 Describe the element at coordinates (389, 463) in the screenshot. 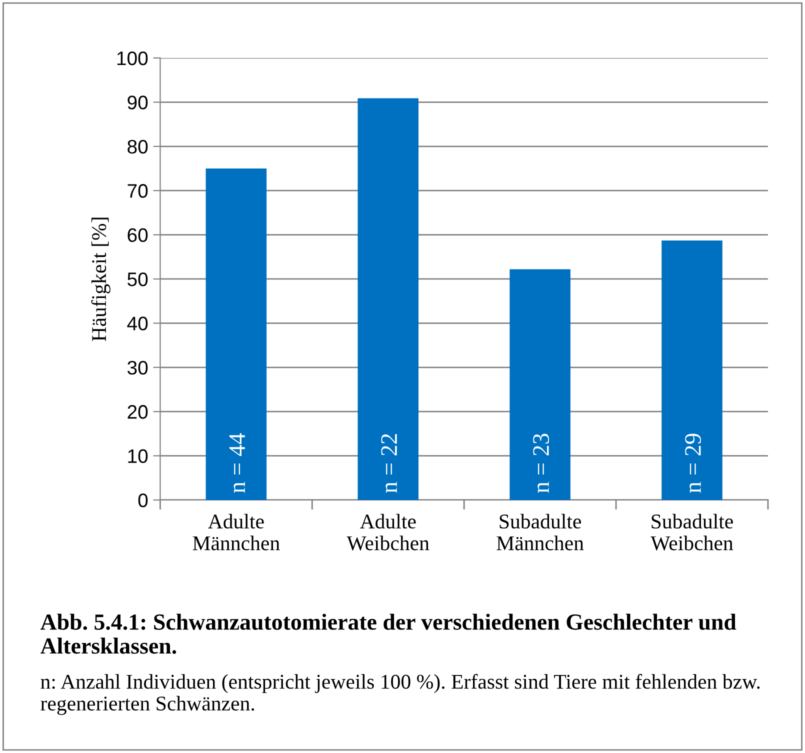

I see `annotation: n = 22` at that location.